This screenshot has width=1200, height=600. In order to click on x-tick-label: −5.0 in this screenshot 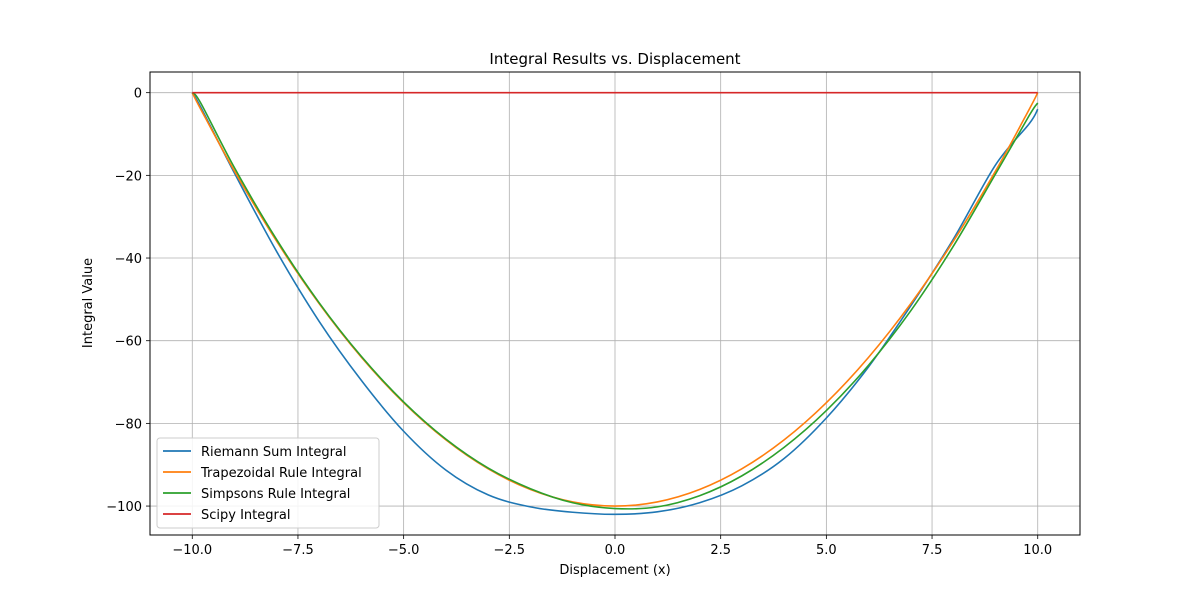, I will do `click(404, 550)`.